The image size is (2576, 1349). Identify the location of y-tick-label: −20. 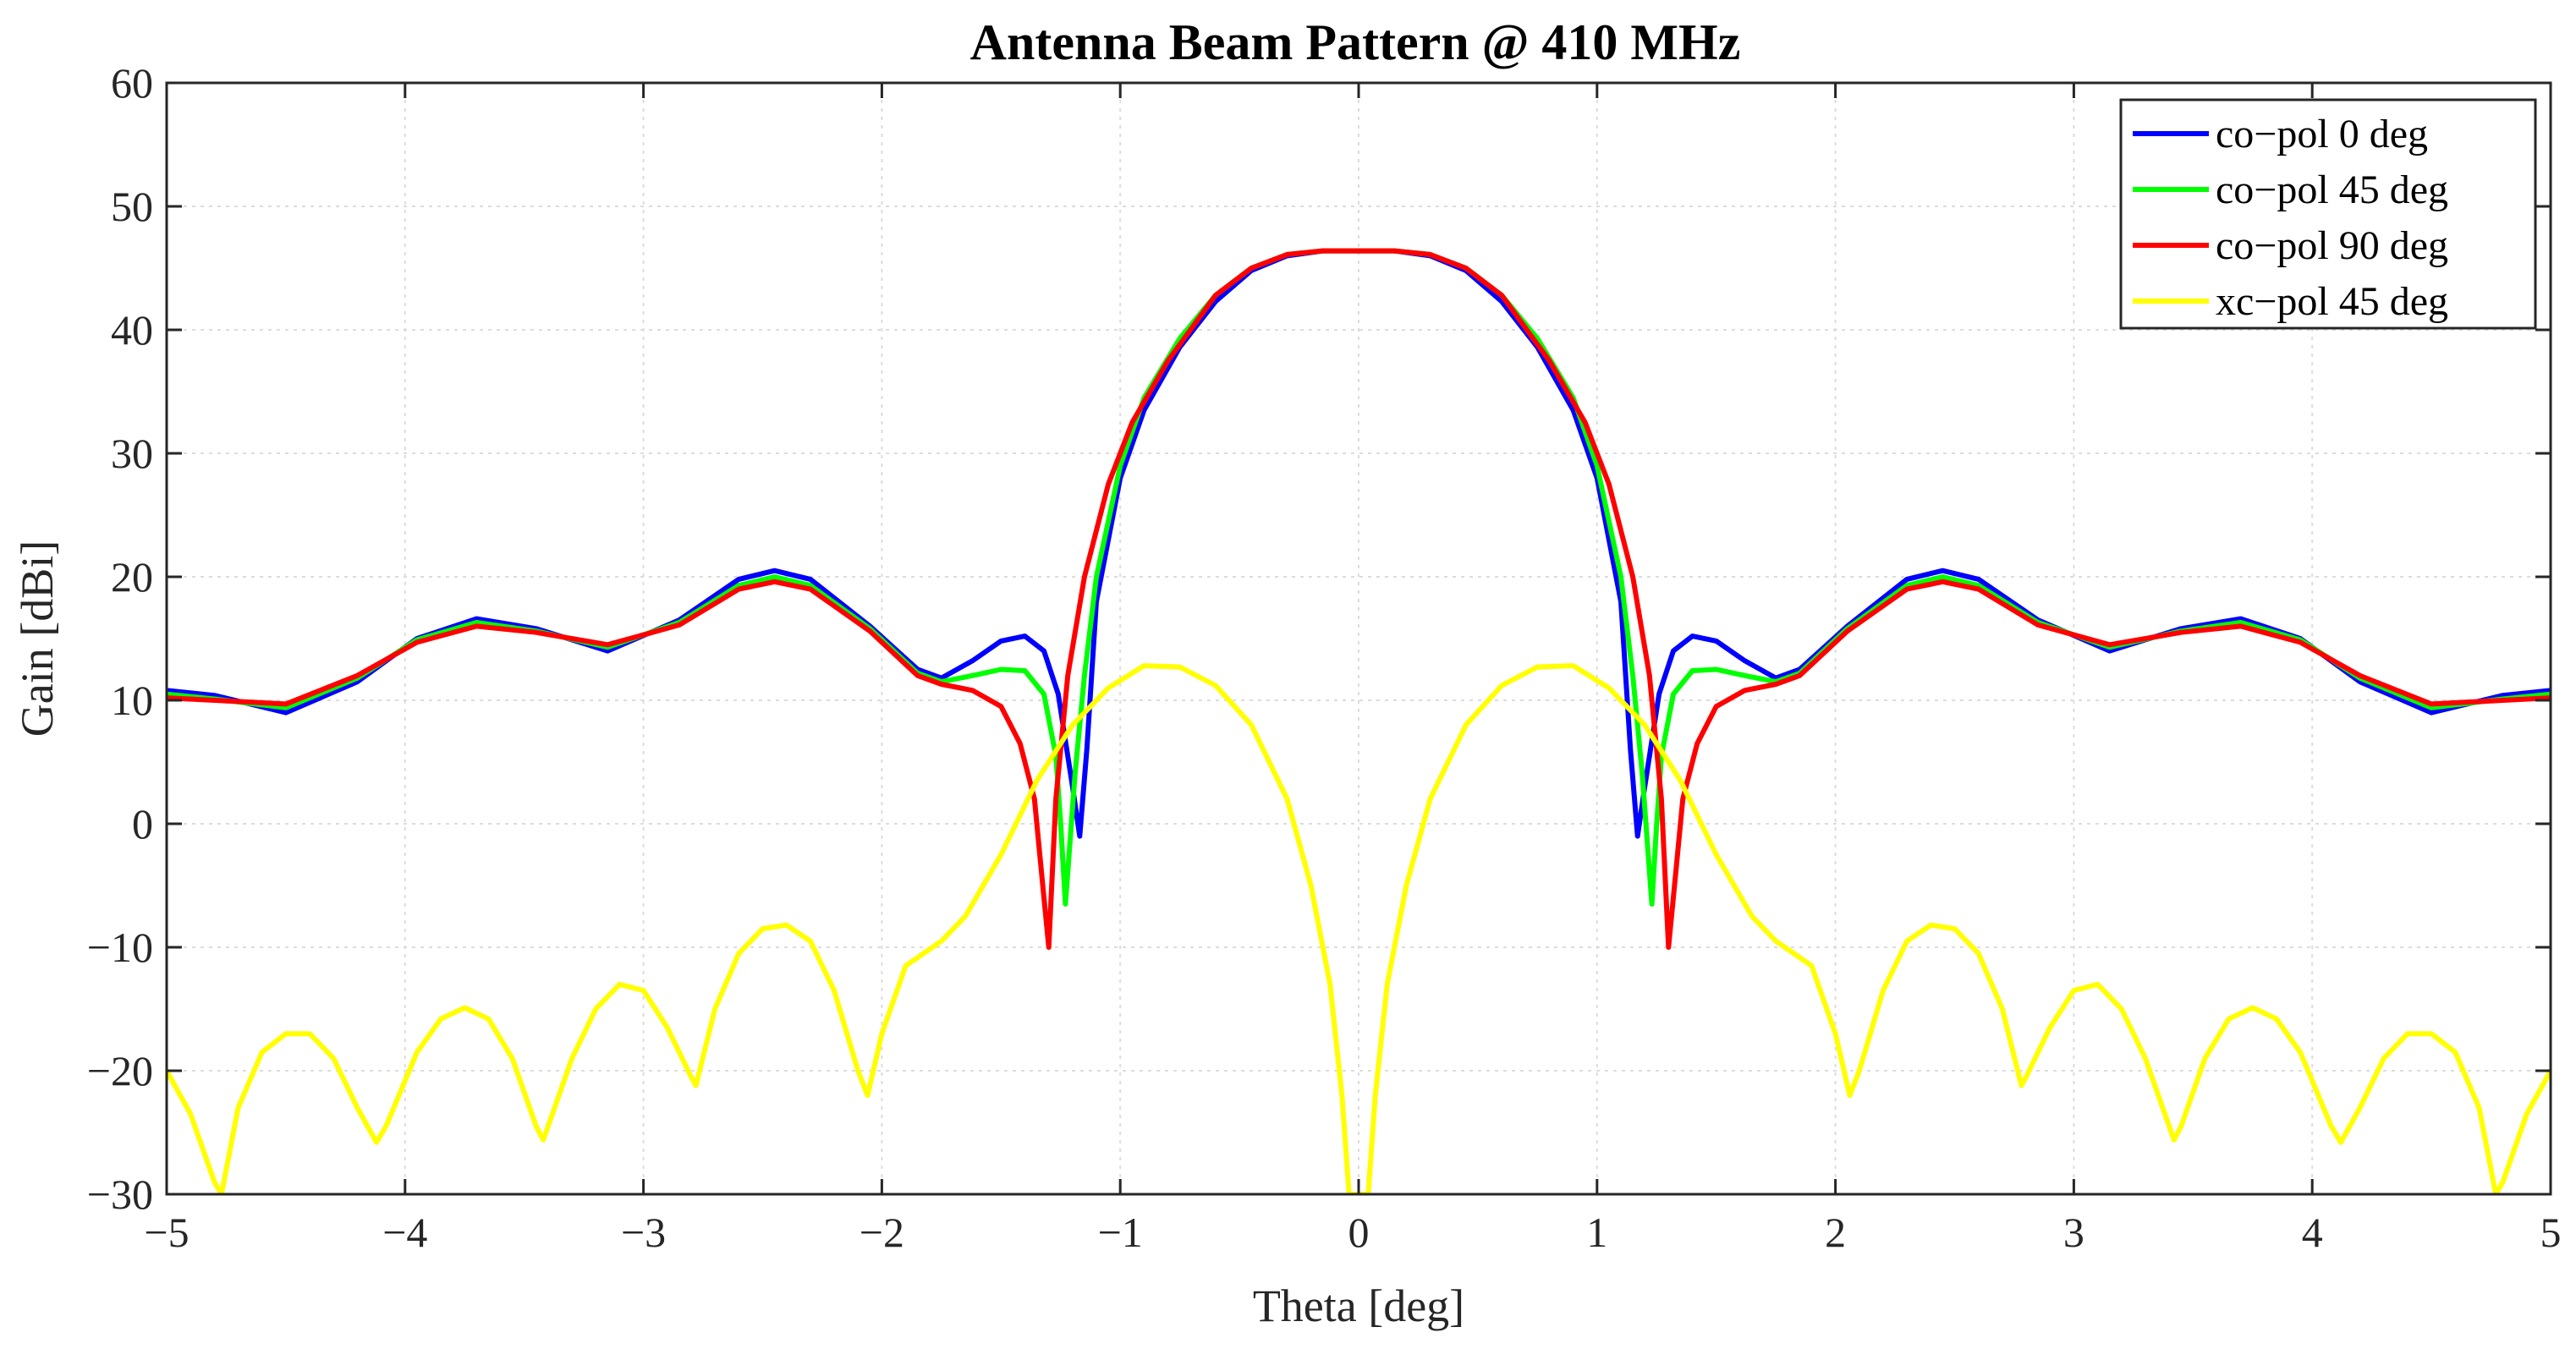
(120, 1070).